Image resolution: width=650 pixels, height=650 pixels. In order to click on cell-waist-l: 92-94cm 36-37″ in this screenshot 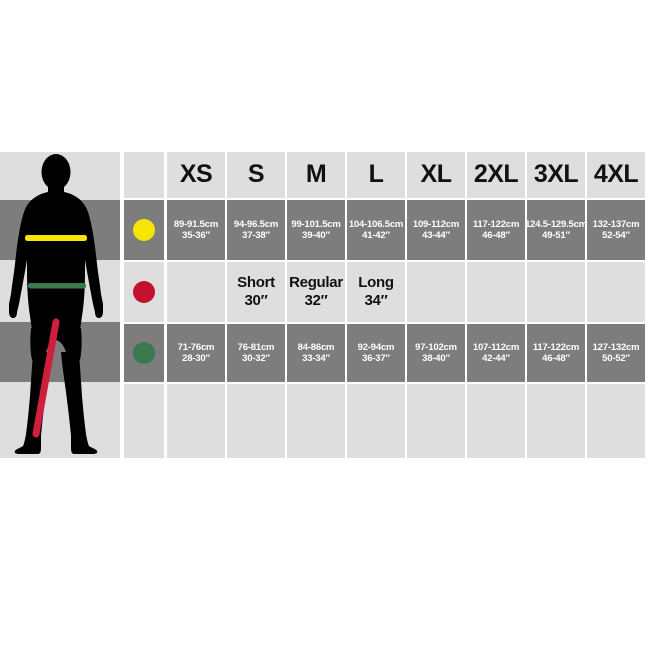, I will do `click(376, 353)`.